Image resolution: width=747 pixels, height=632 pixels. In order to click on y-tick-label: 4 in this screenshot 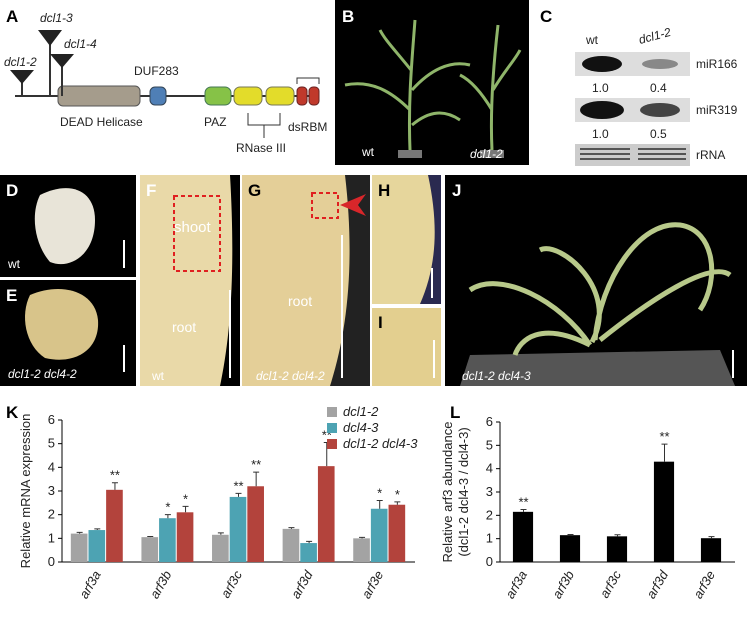, I will do `click(489, 468)`.